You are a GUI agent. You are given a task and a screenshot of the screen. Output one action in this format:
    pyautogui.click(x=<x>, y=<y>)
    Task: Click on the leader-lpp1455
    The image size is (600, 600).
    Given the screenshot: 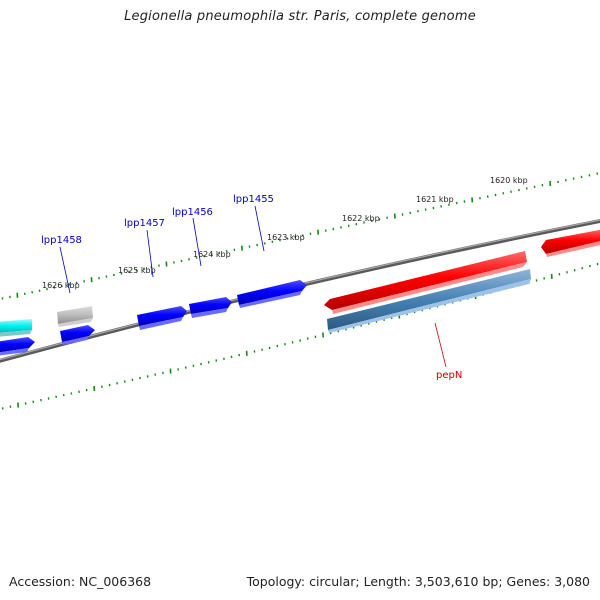 What is the action you would take?
    pyautogui.click(x=259, y=228)
    